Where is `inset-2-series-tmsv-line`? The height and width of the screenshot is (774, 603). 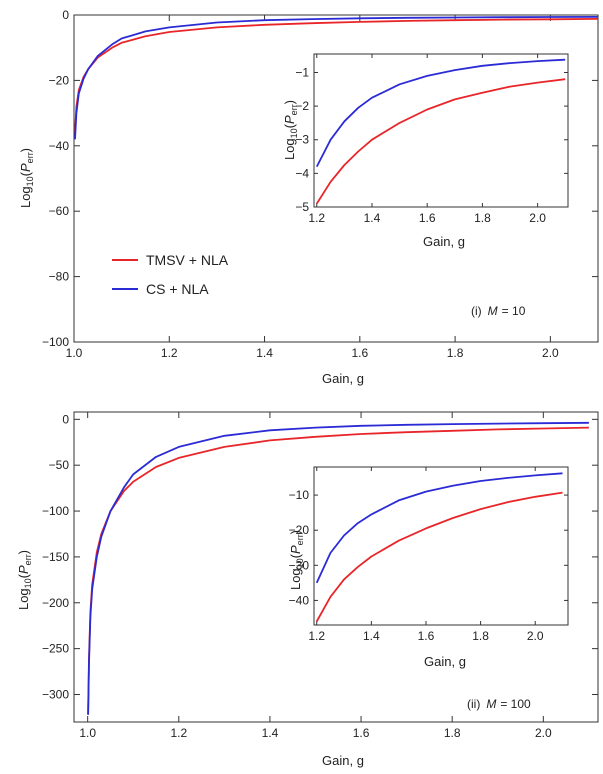 inset-2-series-tmsv-line is located at coordinates (439, 556).